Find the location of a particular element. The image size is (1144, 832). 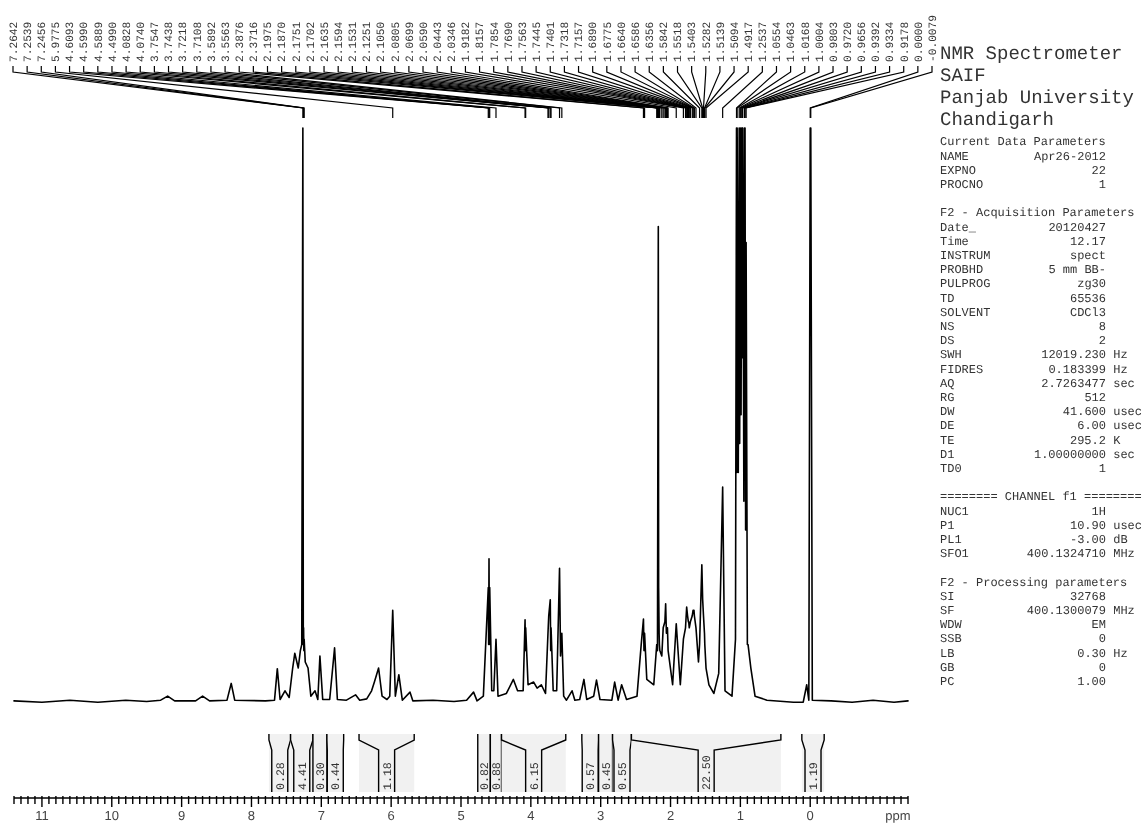

text: NMR Spectrometer is located at coordinates (1031, 54).